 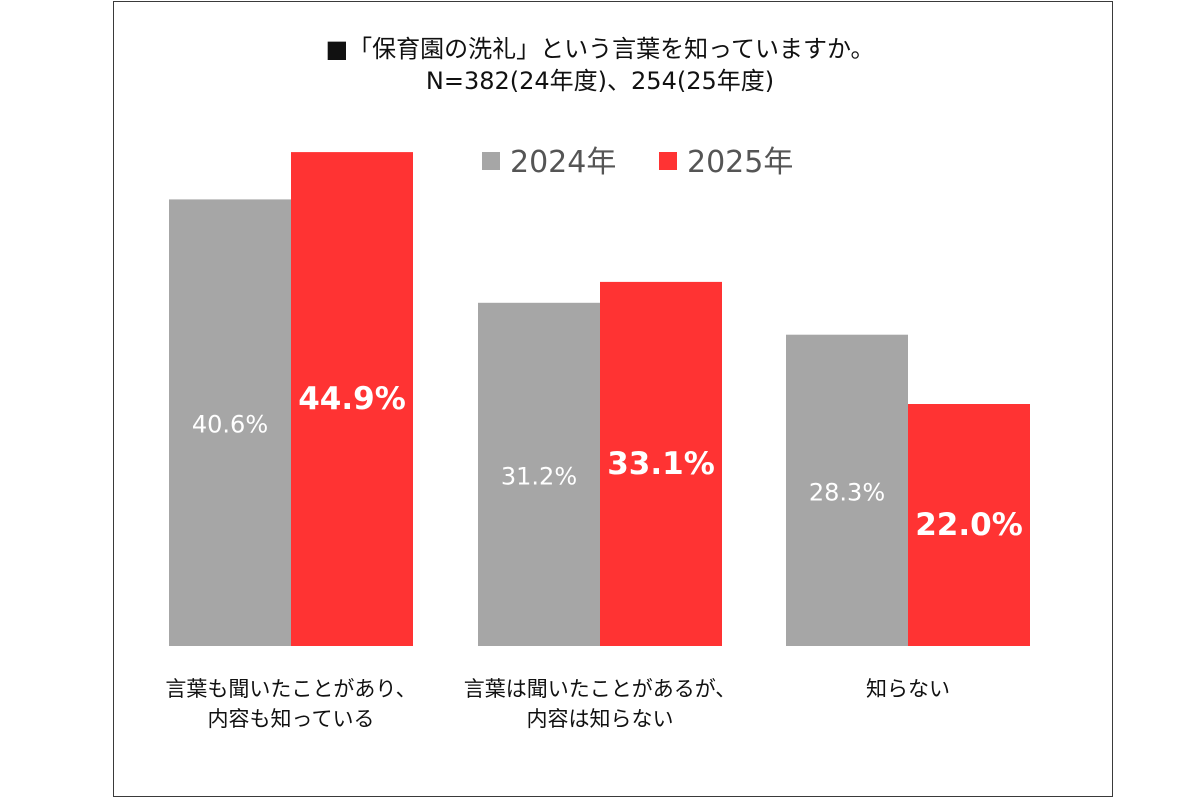 I want to click on data-label-2024-cat-1: 40.6%, so click(x=230, y=425).